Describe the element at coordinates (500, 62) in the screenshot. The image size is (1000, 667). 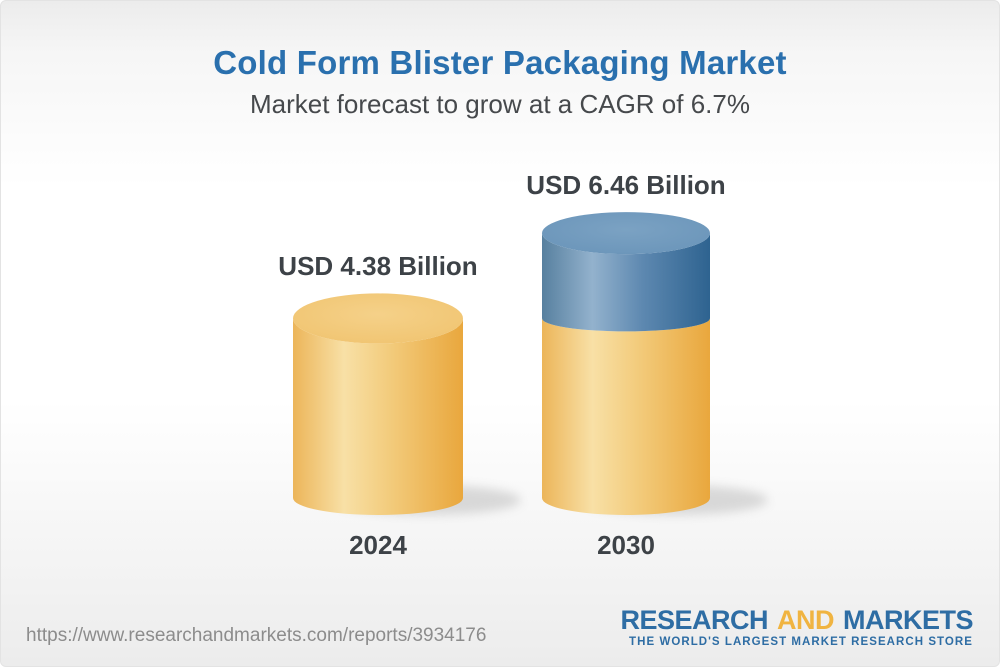
I see `page-title: Cold Form Blister Packaging Market` at that location.